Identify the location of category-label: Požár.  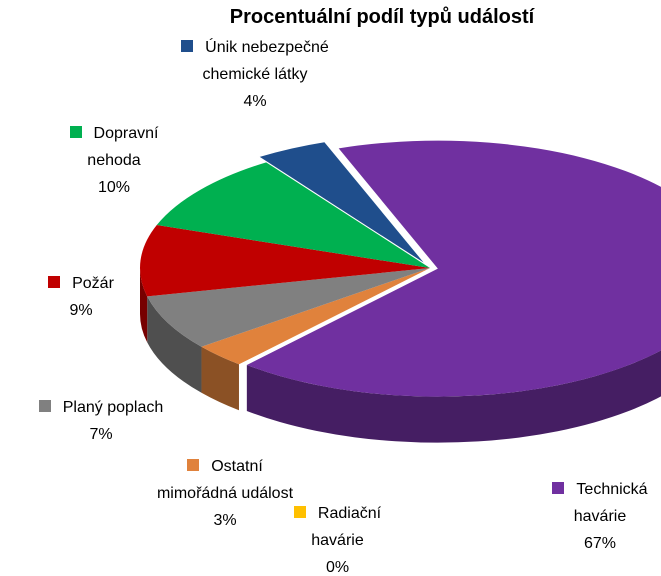
(93, 283).